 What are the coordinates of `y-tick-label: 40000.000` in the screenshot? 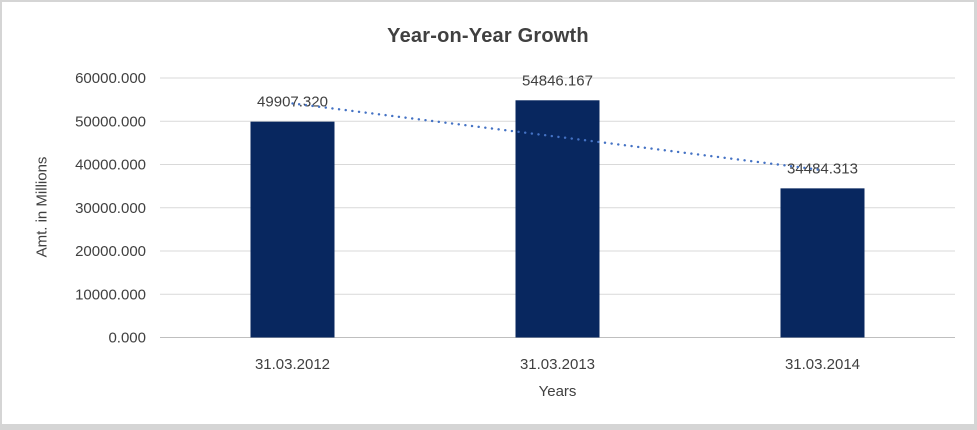 It's located at (110, 165).